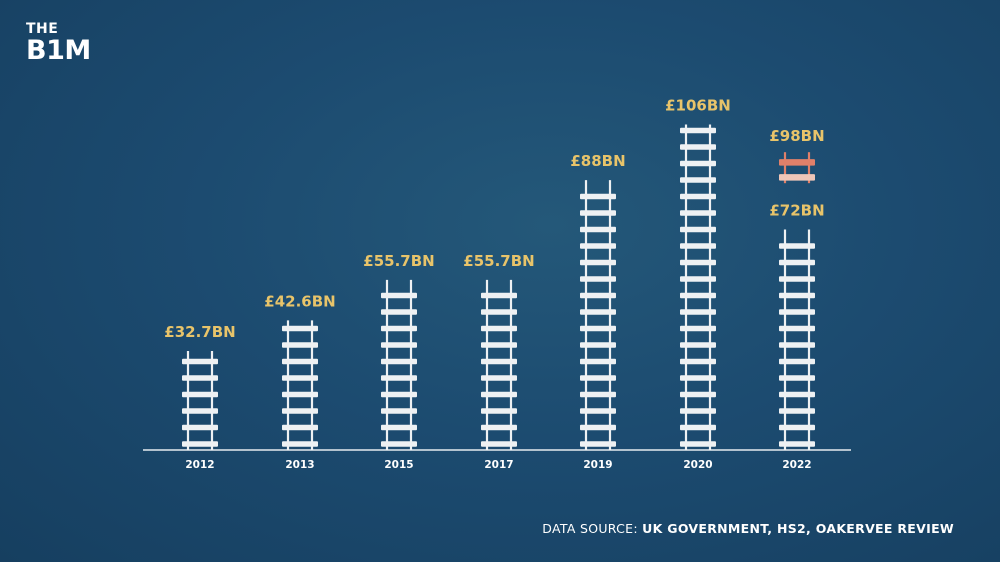 The height and width of the screenshot is (562, 1000). I want to click on category-label-2012: 2012, so click(199, 465).